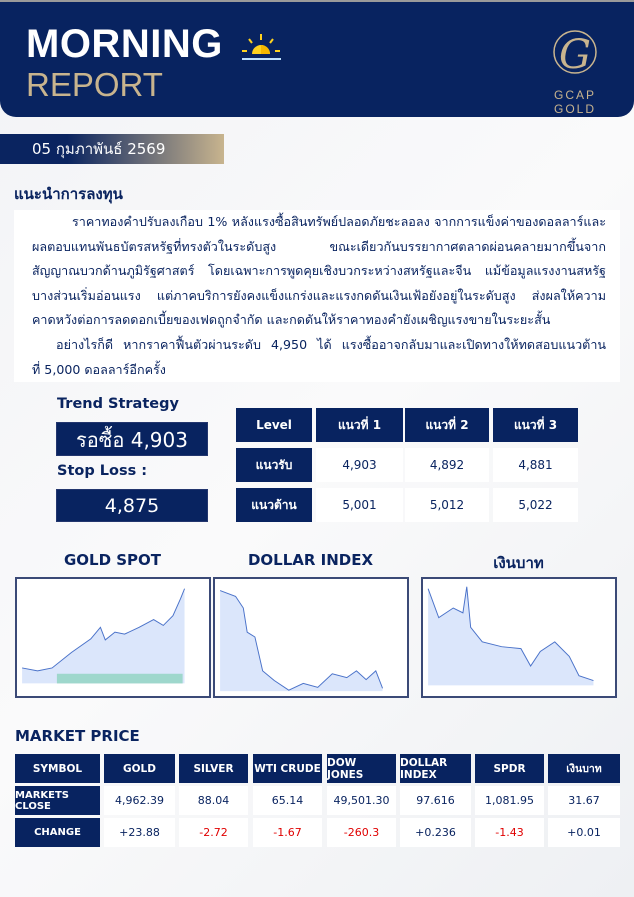 This screenshot has width=634, height=897. Describe the element at coordinates (519, 637) in the screenshot. I see `thb-chart-image` at that location.